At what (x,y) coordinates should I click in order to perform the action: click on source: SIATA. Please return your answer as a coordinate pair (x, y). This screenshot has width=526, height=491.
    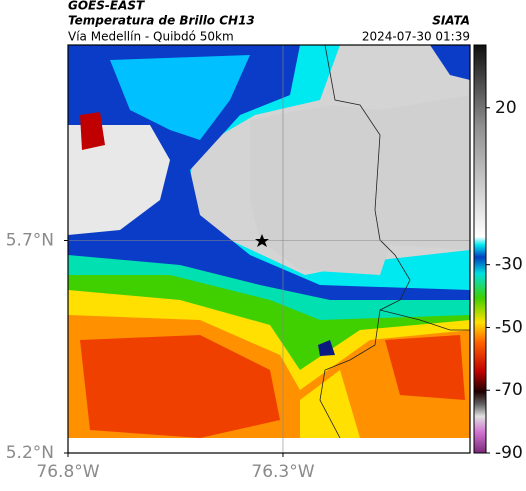
    Looking at the image, I should click on (451, 21).